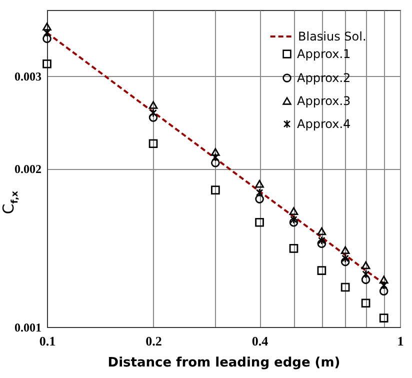 The image size is (412, 378). I want to click on x-tick-label: 1, so click(400, 341).